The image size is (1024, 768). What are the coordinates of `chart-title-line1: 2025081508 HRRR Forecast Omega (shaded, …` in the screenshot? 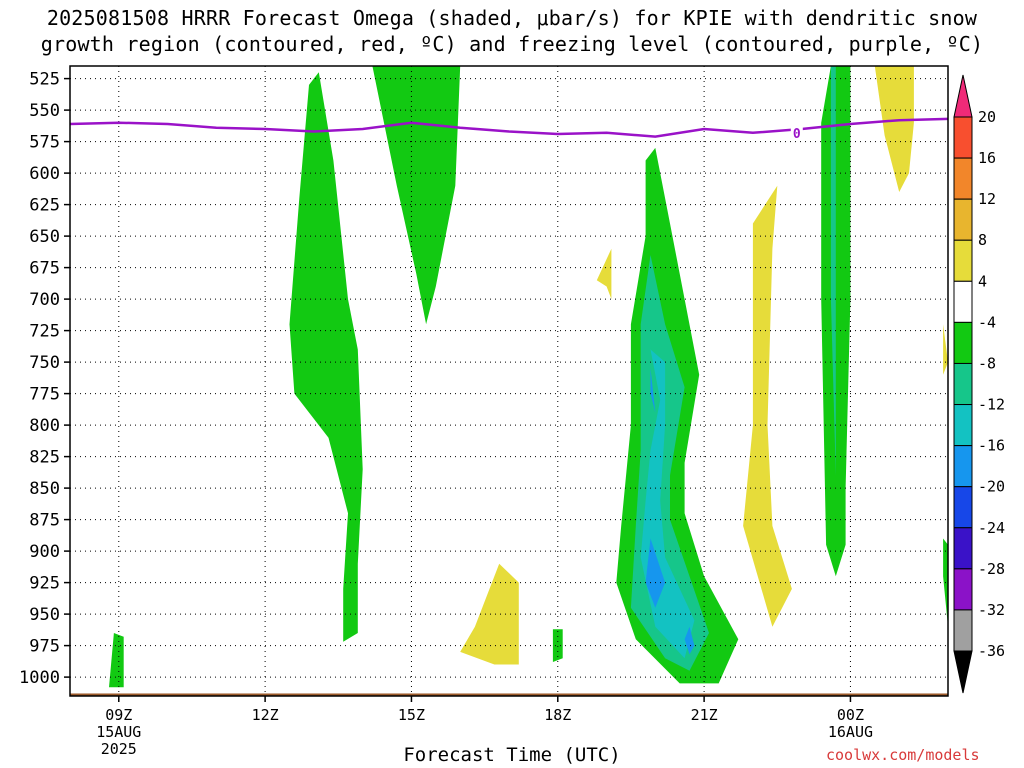 It's located at (512, 18).